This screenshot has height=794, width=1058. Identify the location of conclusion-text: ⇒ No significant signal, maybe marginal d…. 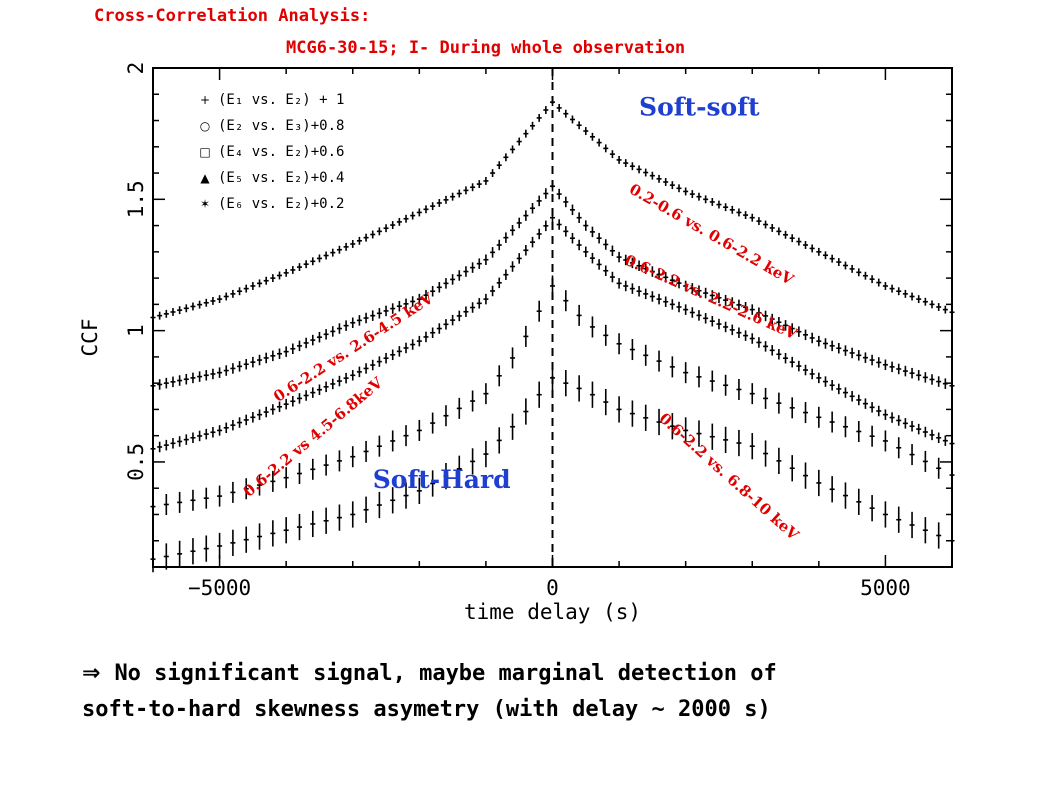
(532, 692).